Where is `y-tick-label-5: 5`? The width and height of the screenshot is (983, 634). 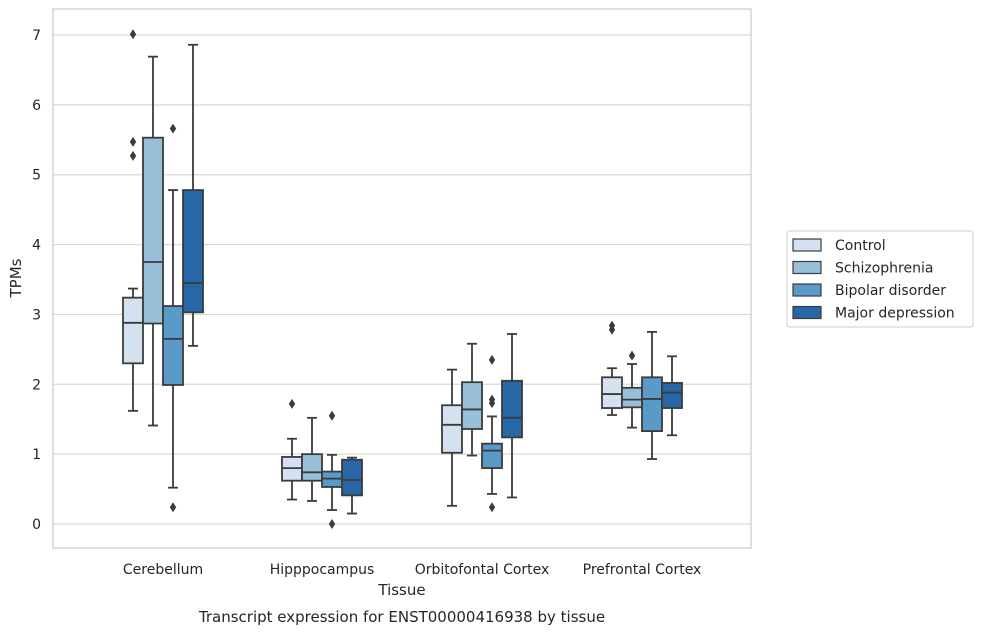
y-tick-label-5: 5 is located at coordinates (36, 176).